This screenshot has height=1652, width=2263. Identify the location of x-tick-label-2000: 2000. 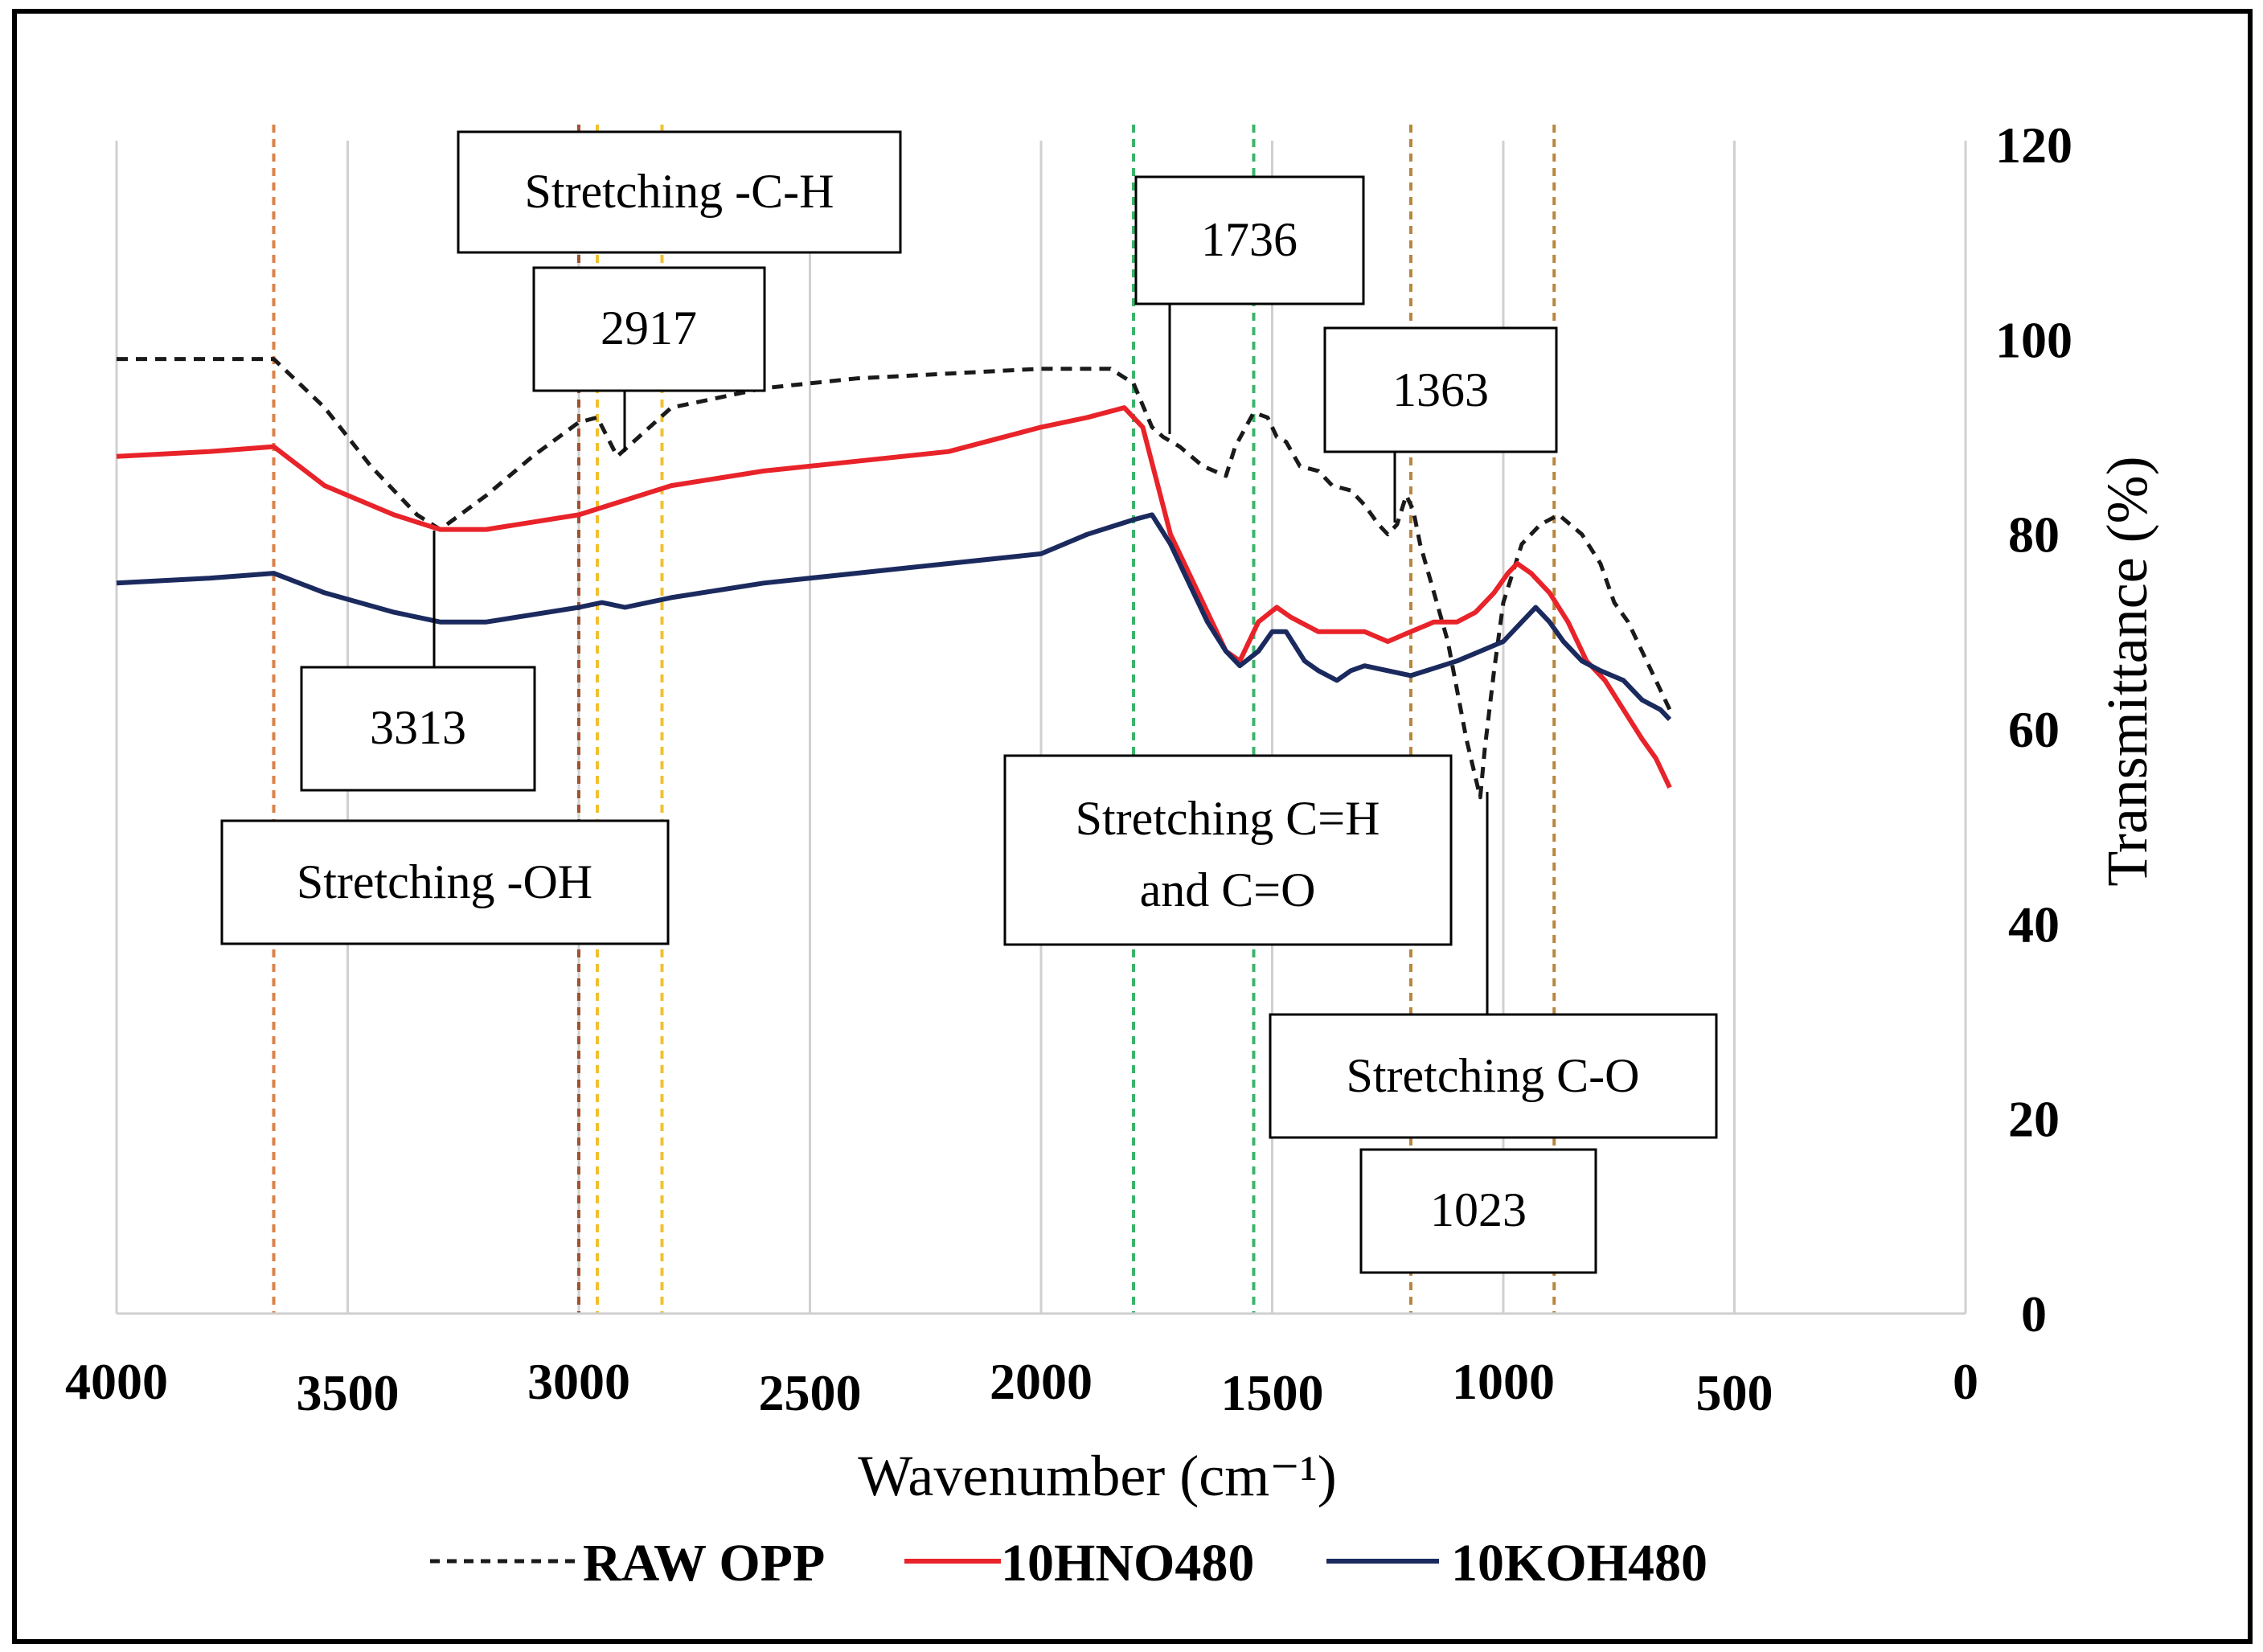
(1041, 1381).